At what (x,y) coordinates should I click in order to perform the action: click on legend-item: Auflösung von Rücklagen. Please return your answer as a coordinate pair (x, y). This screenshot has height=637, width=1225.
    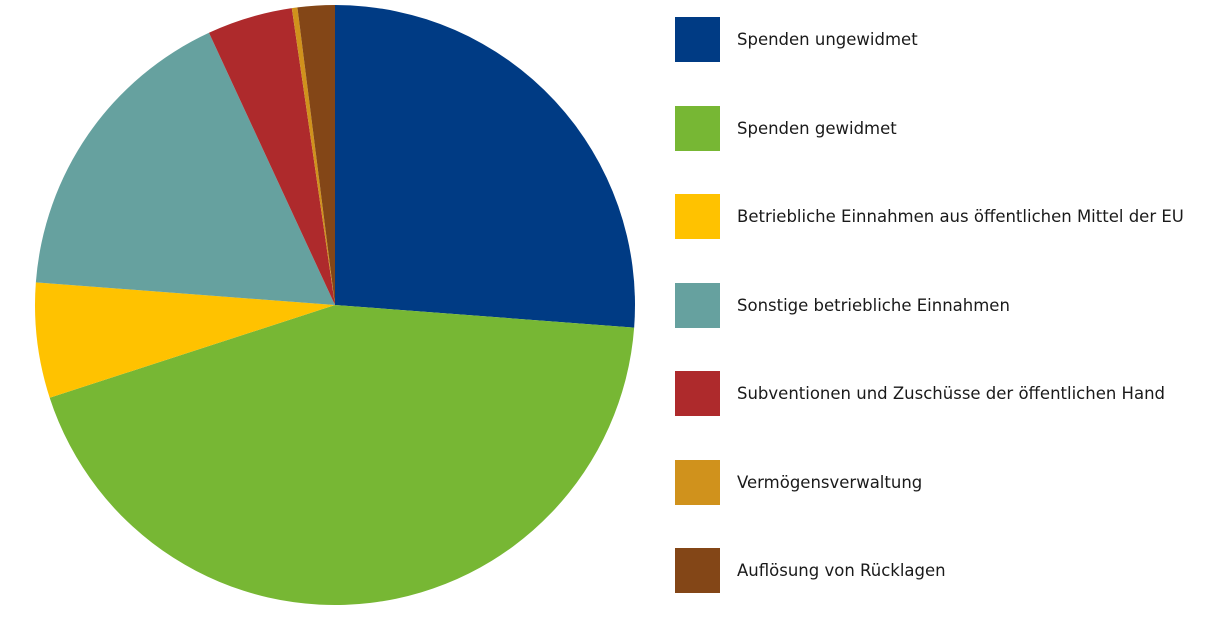
    Looking at the image, I should click on (929, 570).